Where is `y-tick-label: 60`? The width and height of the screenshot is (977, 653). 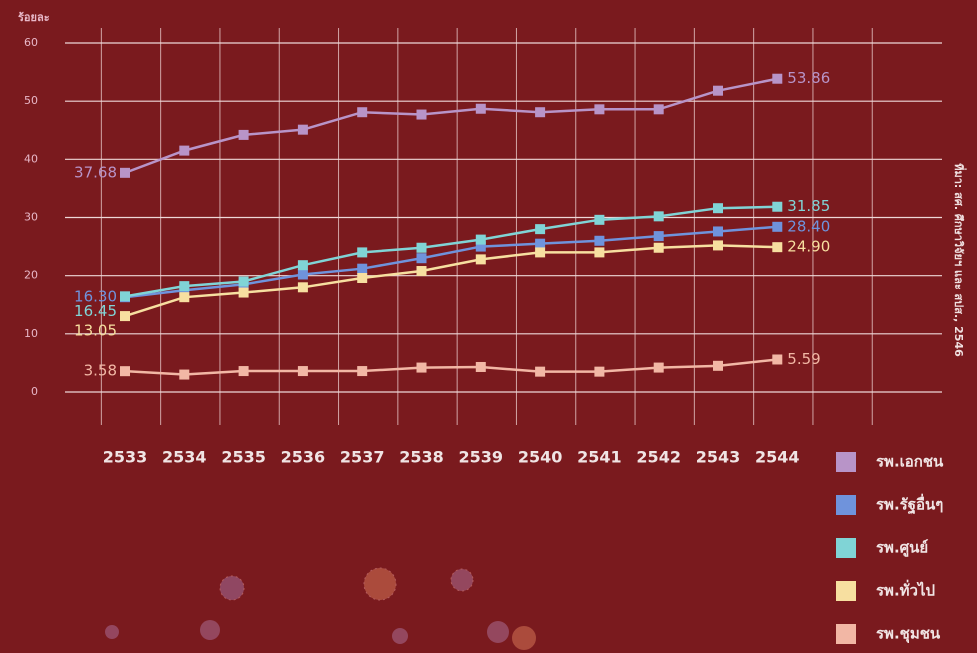
y-tick-label: 60 is located at coordinates (31, 42).